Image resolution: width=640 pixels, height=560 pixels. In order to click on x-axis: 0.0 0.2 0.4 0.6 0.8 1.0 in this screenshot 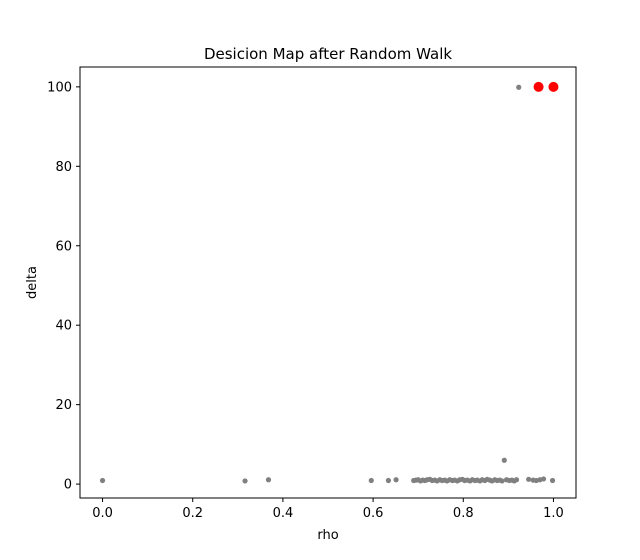, I will do `click(328, 509)`.